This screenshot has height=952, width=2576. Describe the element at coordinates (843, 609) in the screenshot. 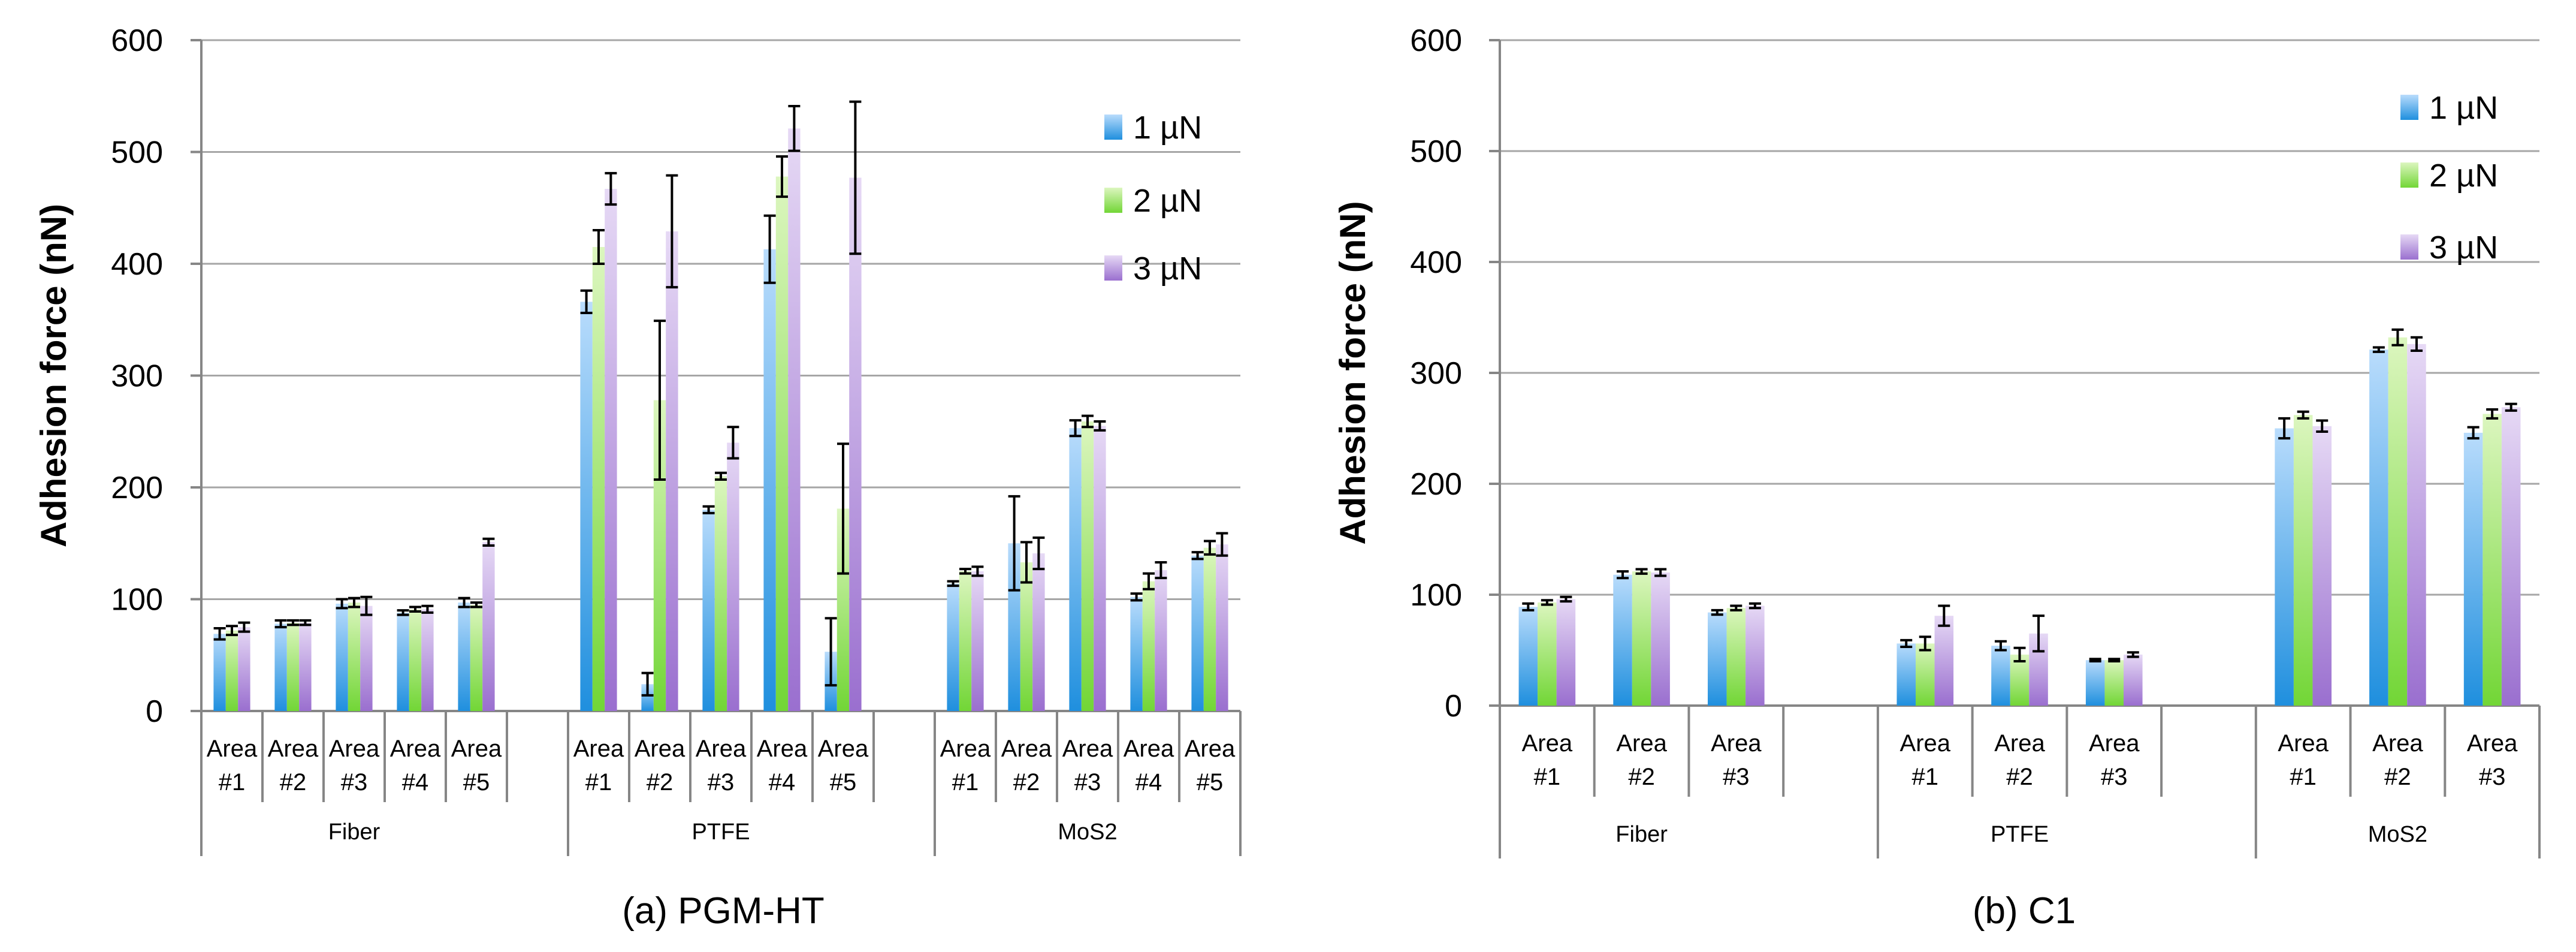

I see `bar-ptfe-area5-series2` at that location.